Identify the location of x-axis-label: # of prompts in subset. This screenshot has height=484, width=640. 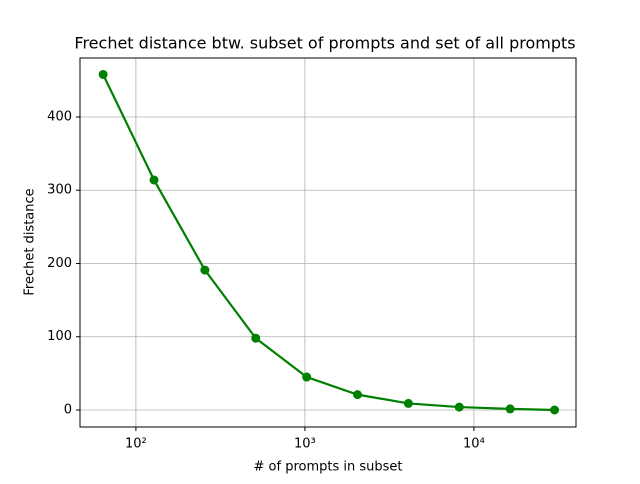
(328, 467).